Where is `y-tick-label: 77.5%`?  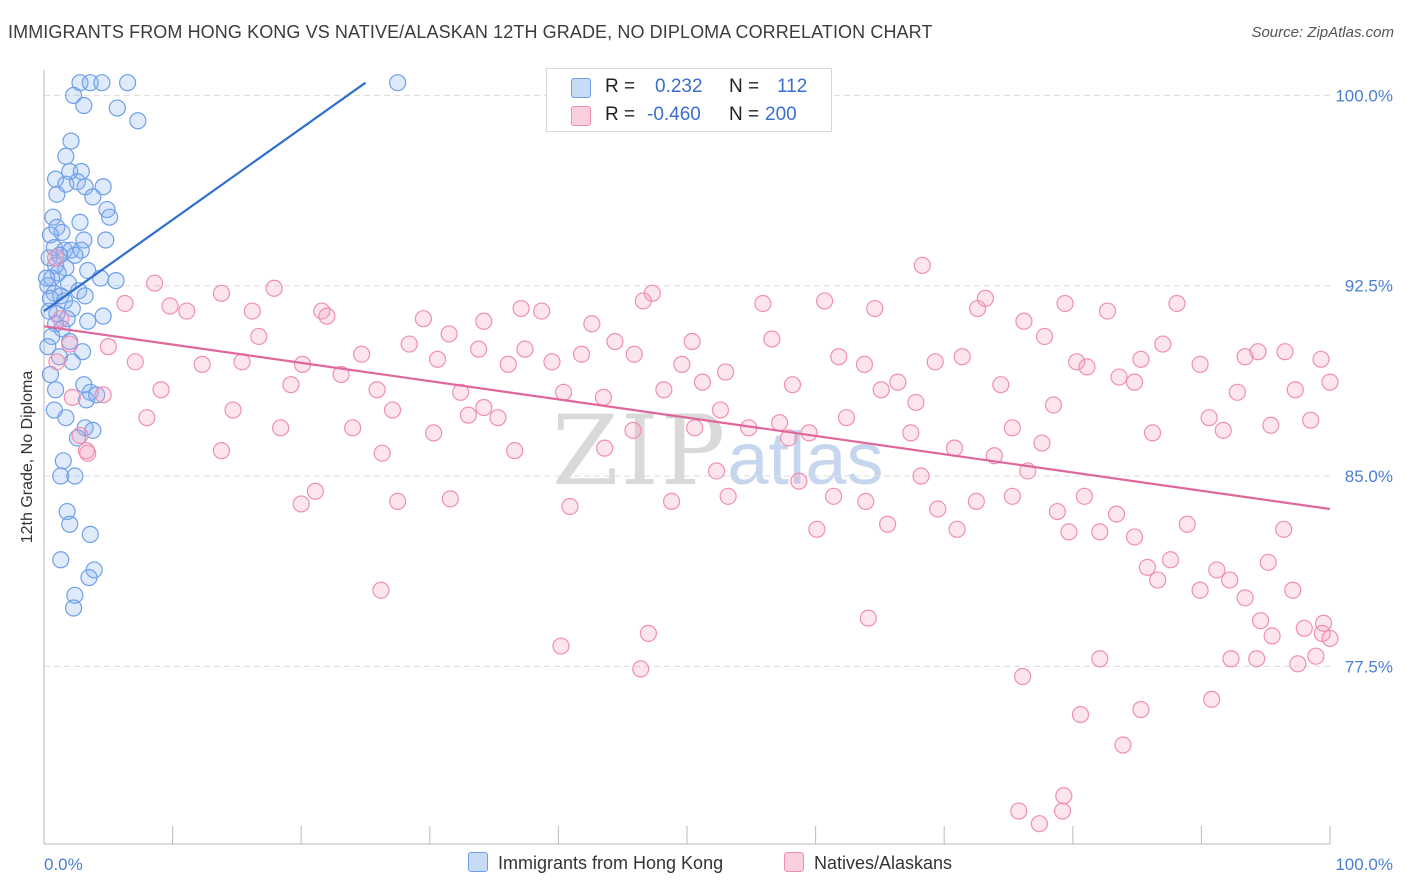 y-tick-label: 77.5% is located at coordinates (1369, 666).